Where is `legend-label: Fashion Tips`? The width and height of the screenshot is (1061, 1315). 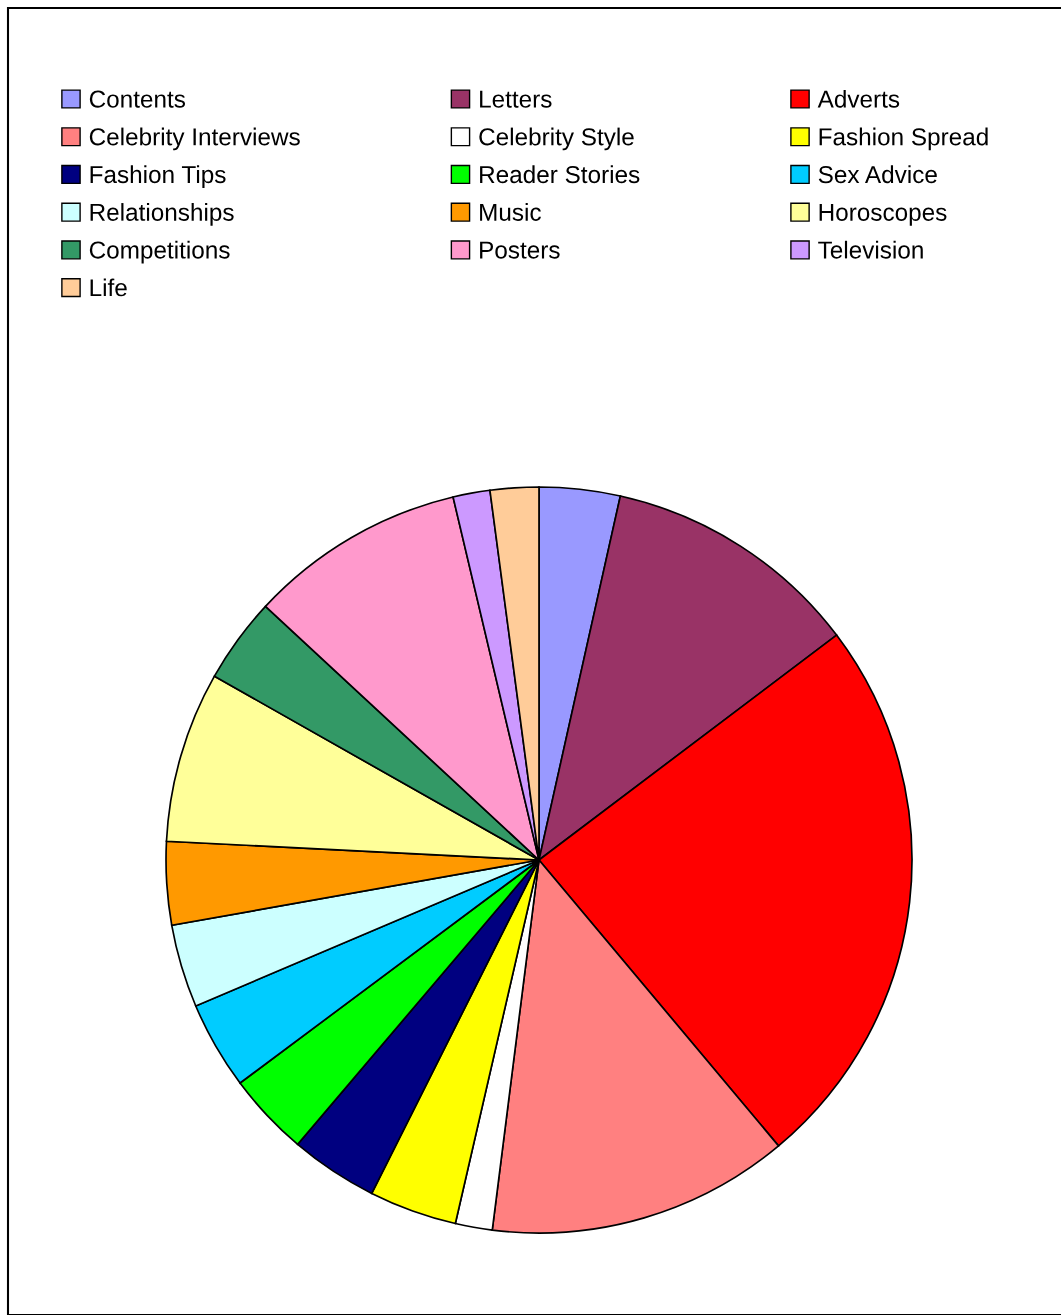 legend-label: Fashion Tips is located at coordinates (158, 176).